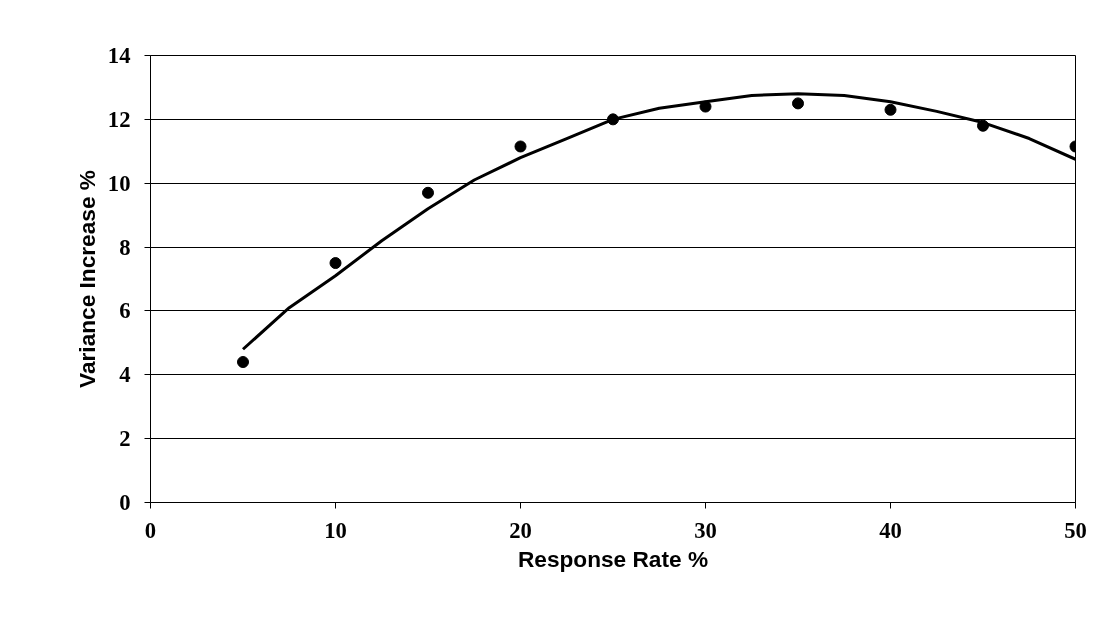 The width and height of the screenshot is (1104, 618). Describe the element at coordinates (150, 530) in the screenshot. I see `x-tick-label: 0` at that location.